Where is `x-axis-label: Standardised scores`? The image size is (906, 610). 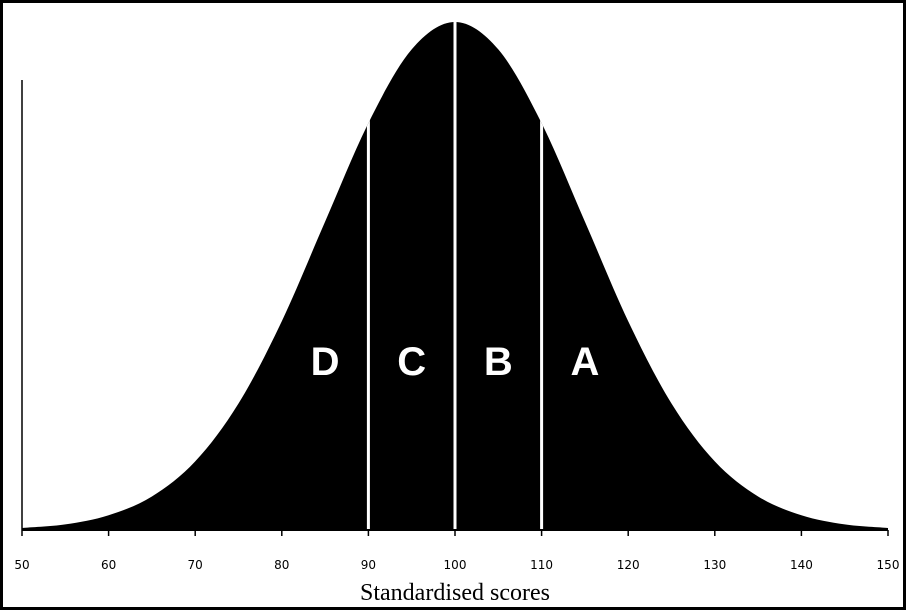
x-axis-label: Standardised scores is located at coordinates (455, 593).